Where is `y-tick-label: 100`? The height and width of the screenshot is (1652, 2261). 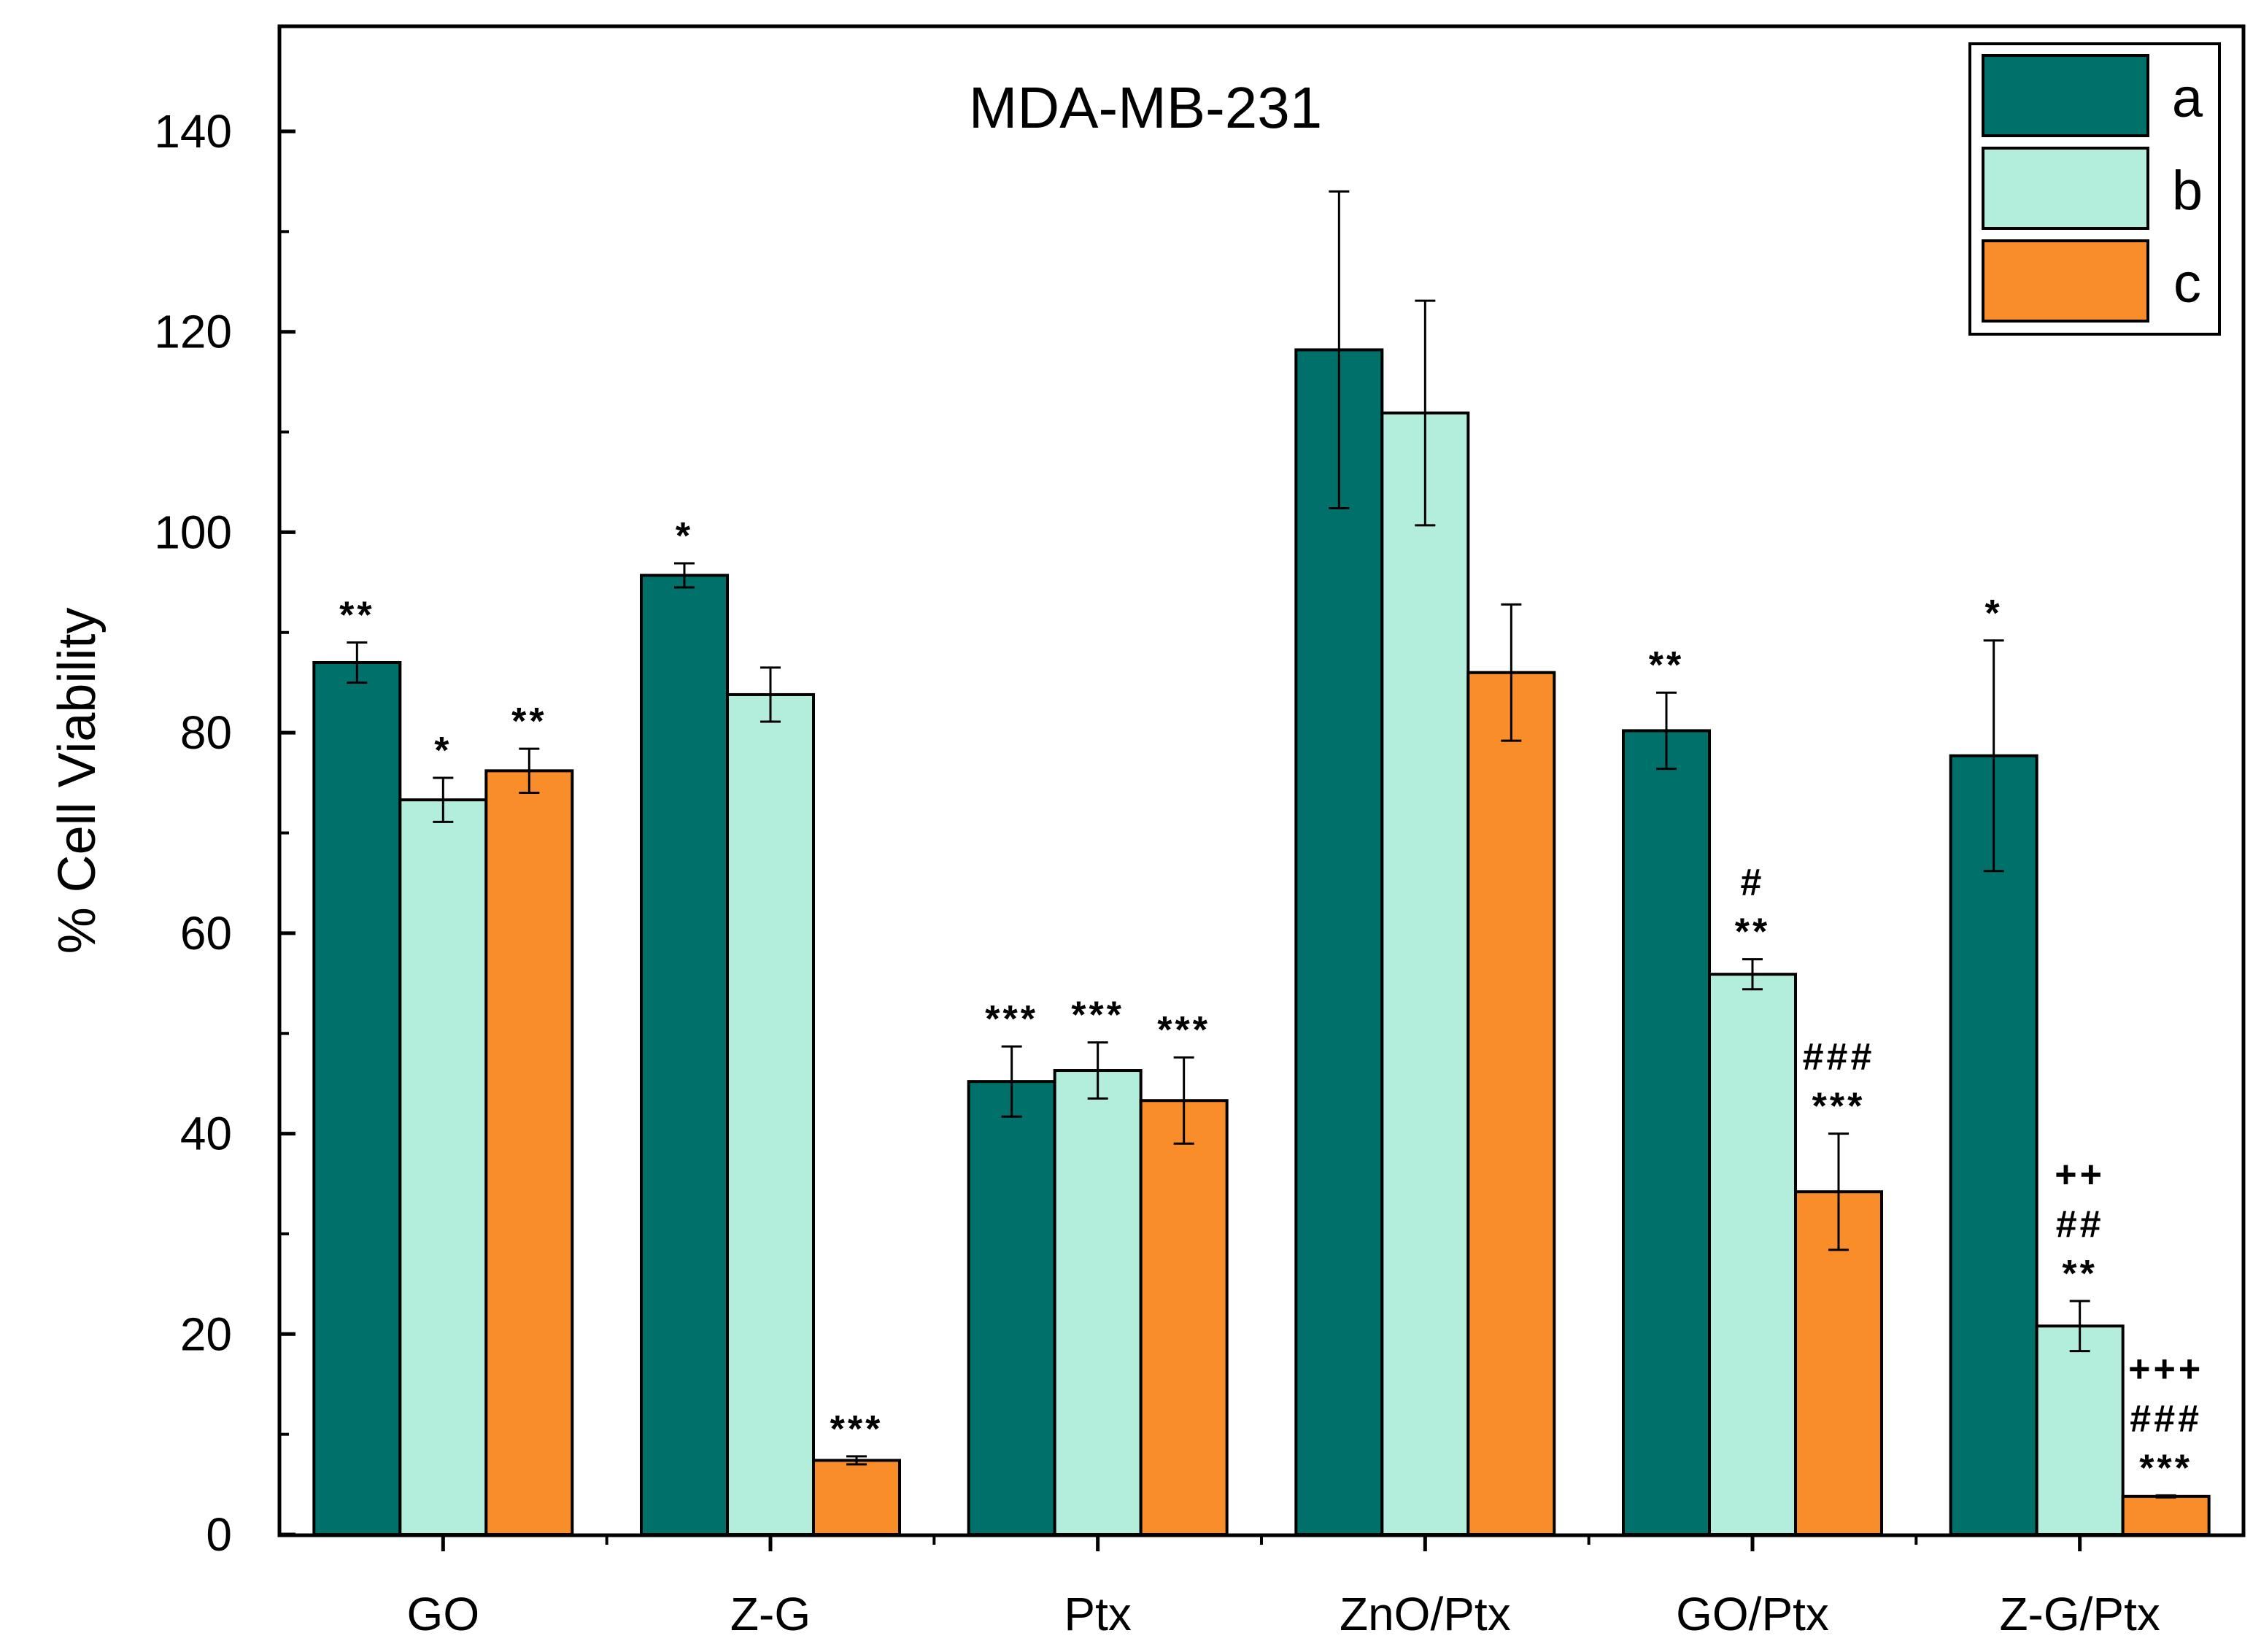 y-tick-label: 100 is located at coordinates (193, 532).